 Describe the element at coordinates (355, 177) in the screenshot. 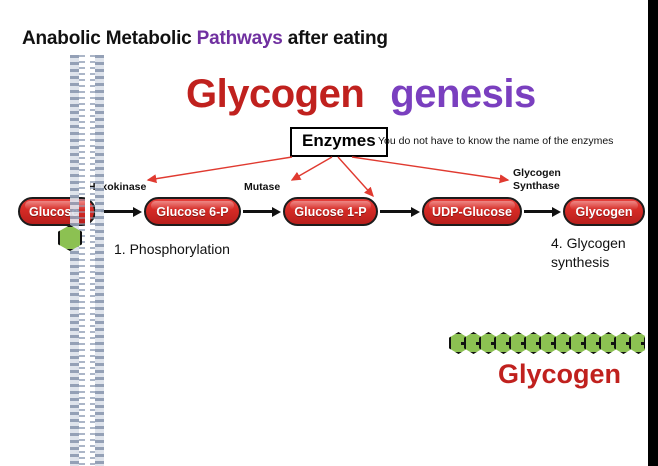

I see `arrow-to-glucose1p` at that location.